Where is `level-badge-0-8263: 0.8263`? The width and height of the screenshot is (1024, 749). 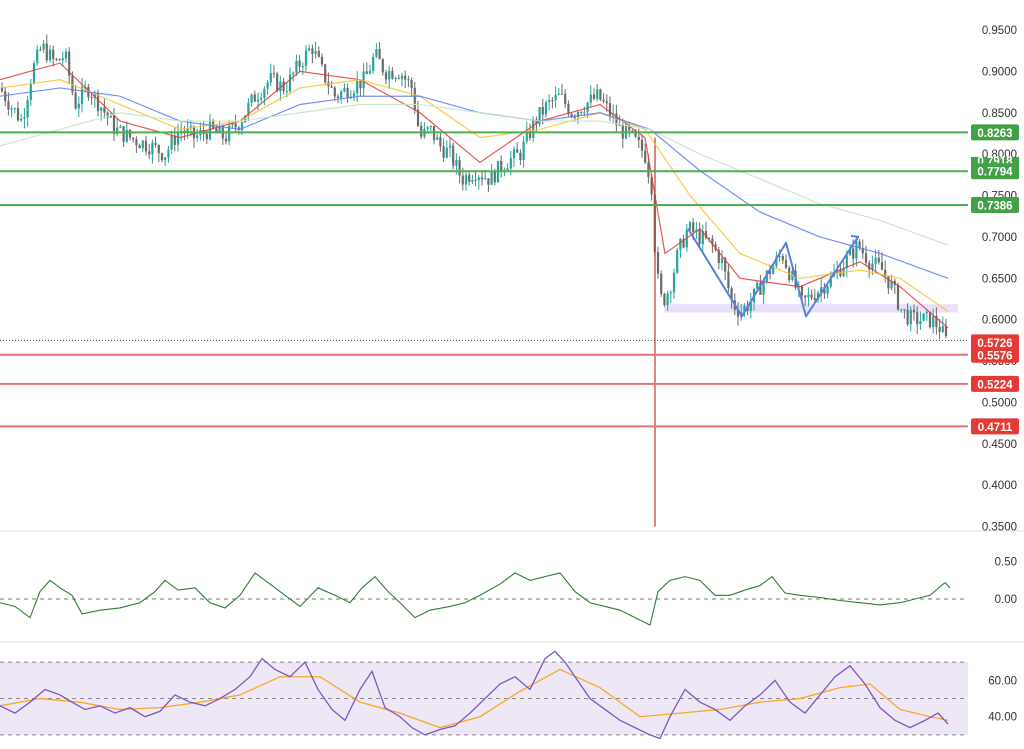
level-badge-0-8263: 0.8263 is located at coordinates (995, 132).